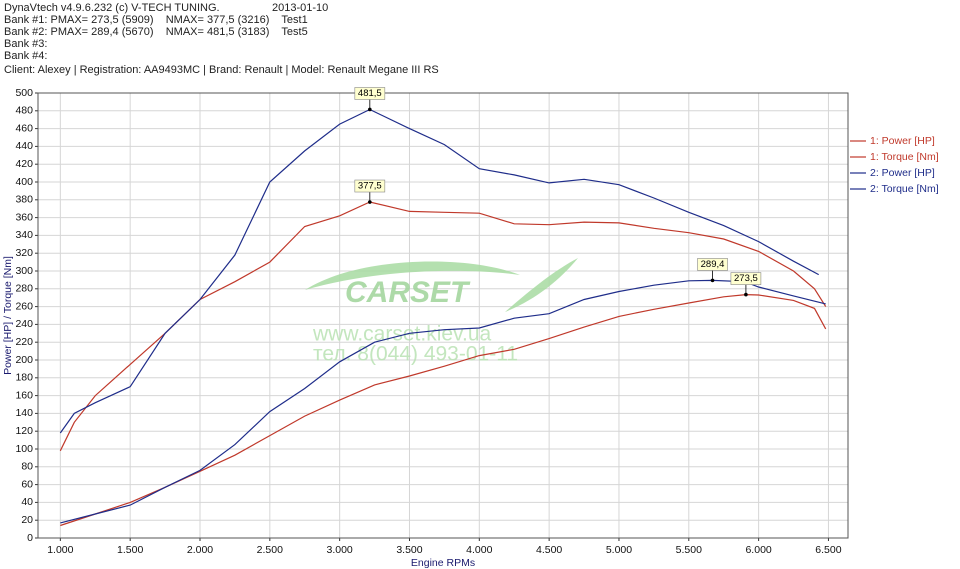 The image size is (960, 569). Describe the element at coordinates (24, 182) in the screenshot. I see `y-tick-label: 400` at that location.